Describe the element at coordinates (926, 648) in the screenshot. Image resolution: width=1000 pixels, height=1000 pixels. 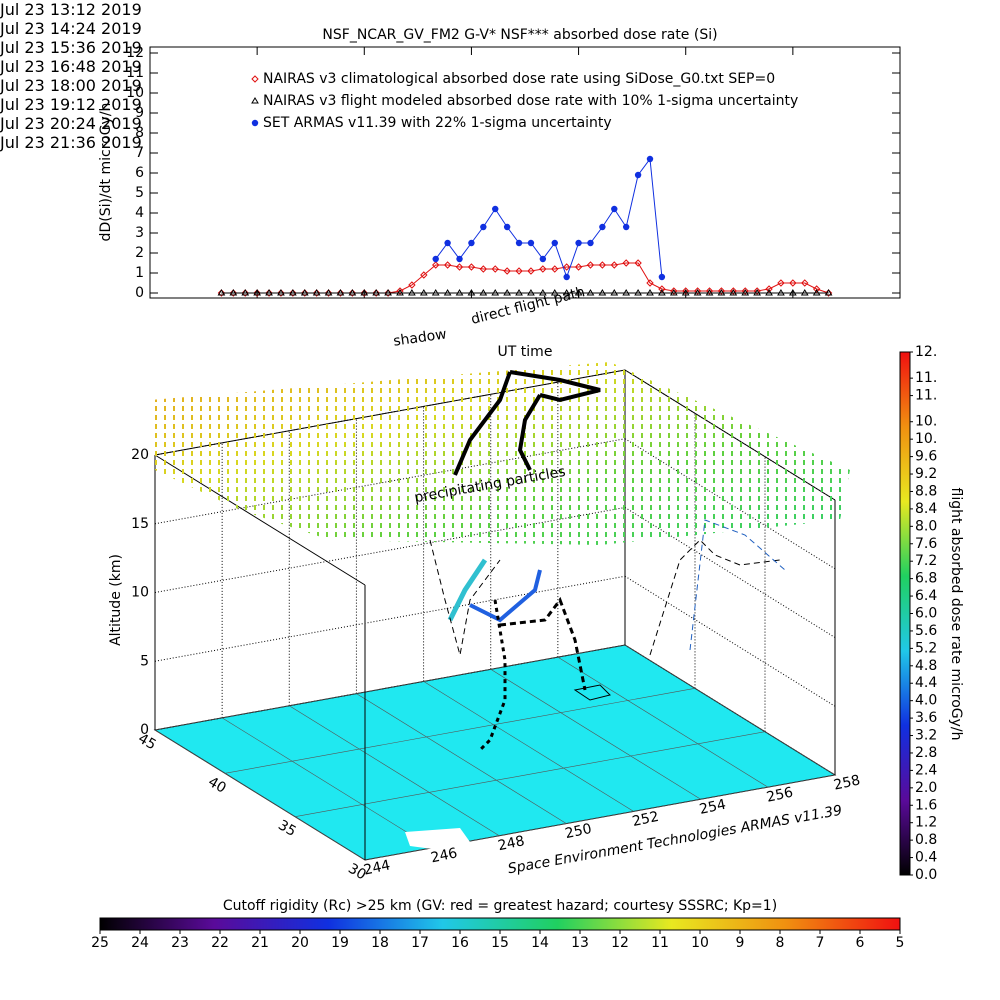
I see `colorbar-tick-label: 5.2` at that location.